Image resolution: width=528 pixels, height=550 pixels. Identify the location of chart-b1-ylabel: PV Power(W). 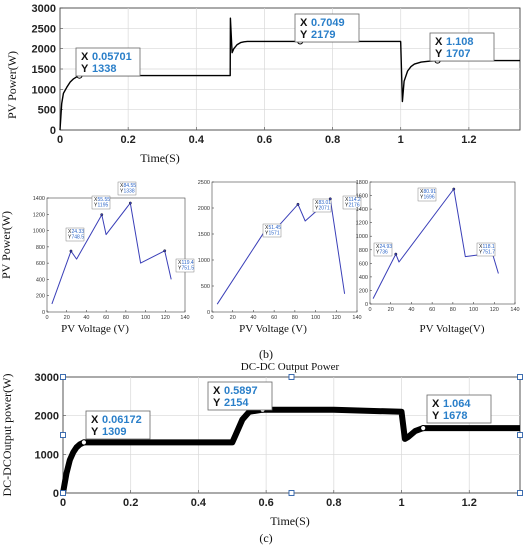
(6, 245).